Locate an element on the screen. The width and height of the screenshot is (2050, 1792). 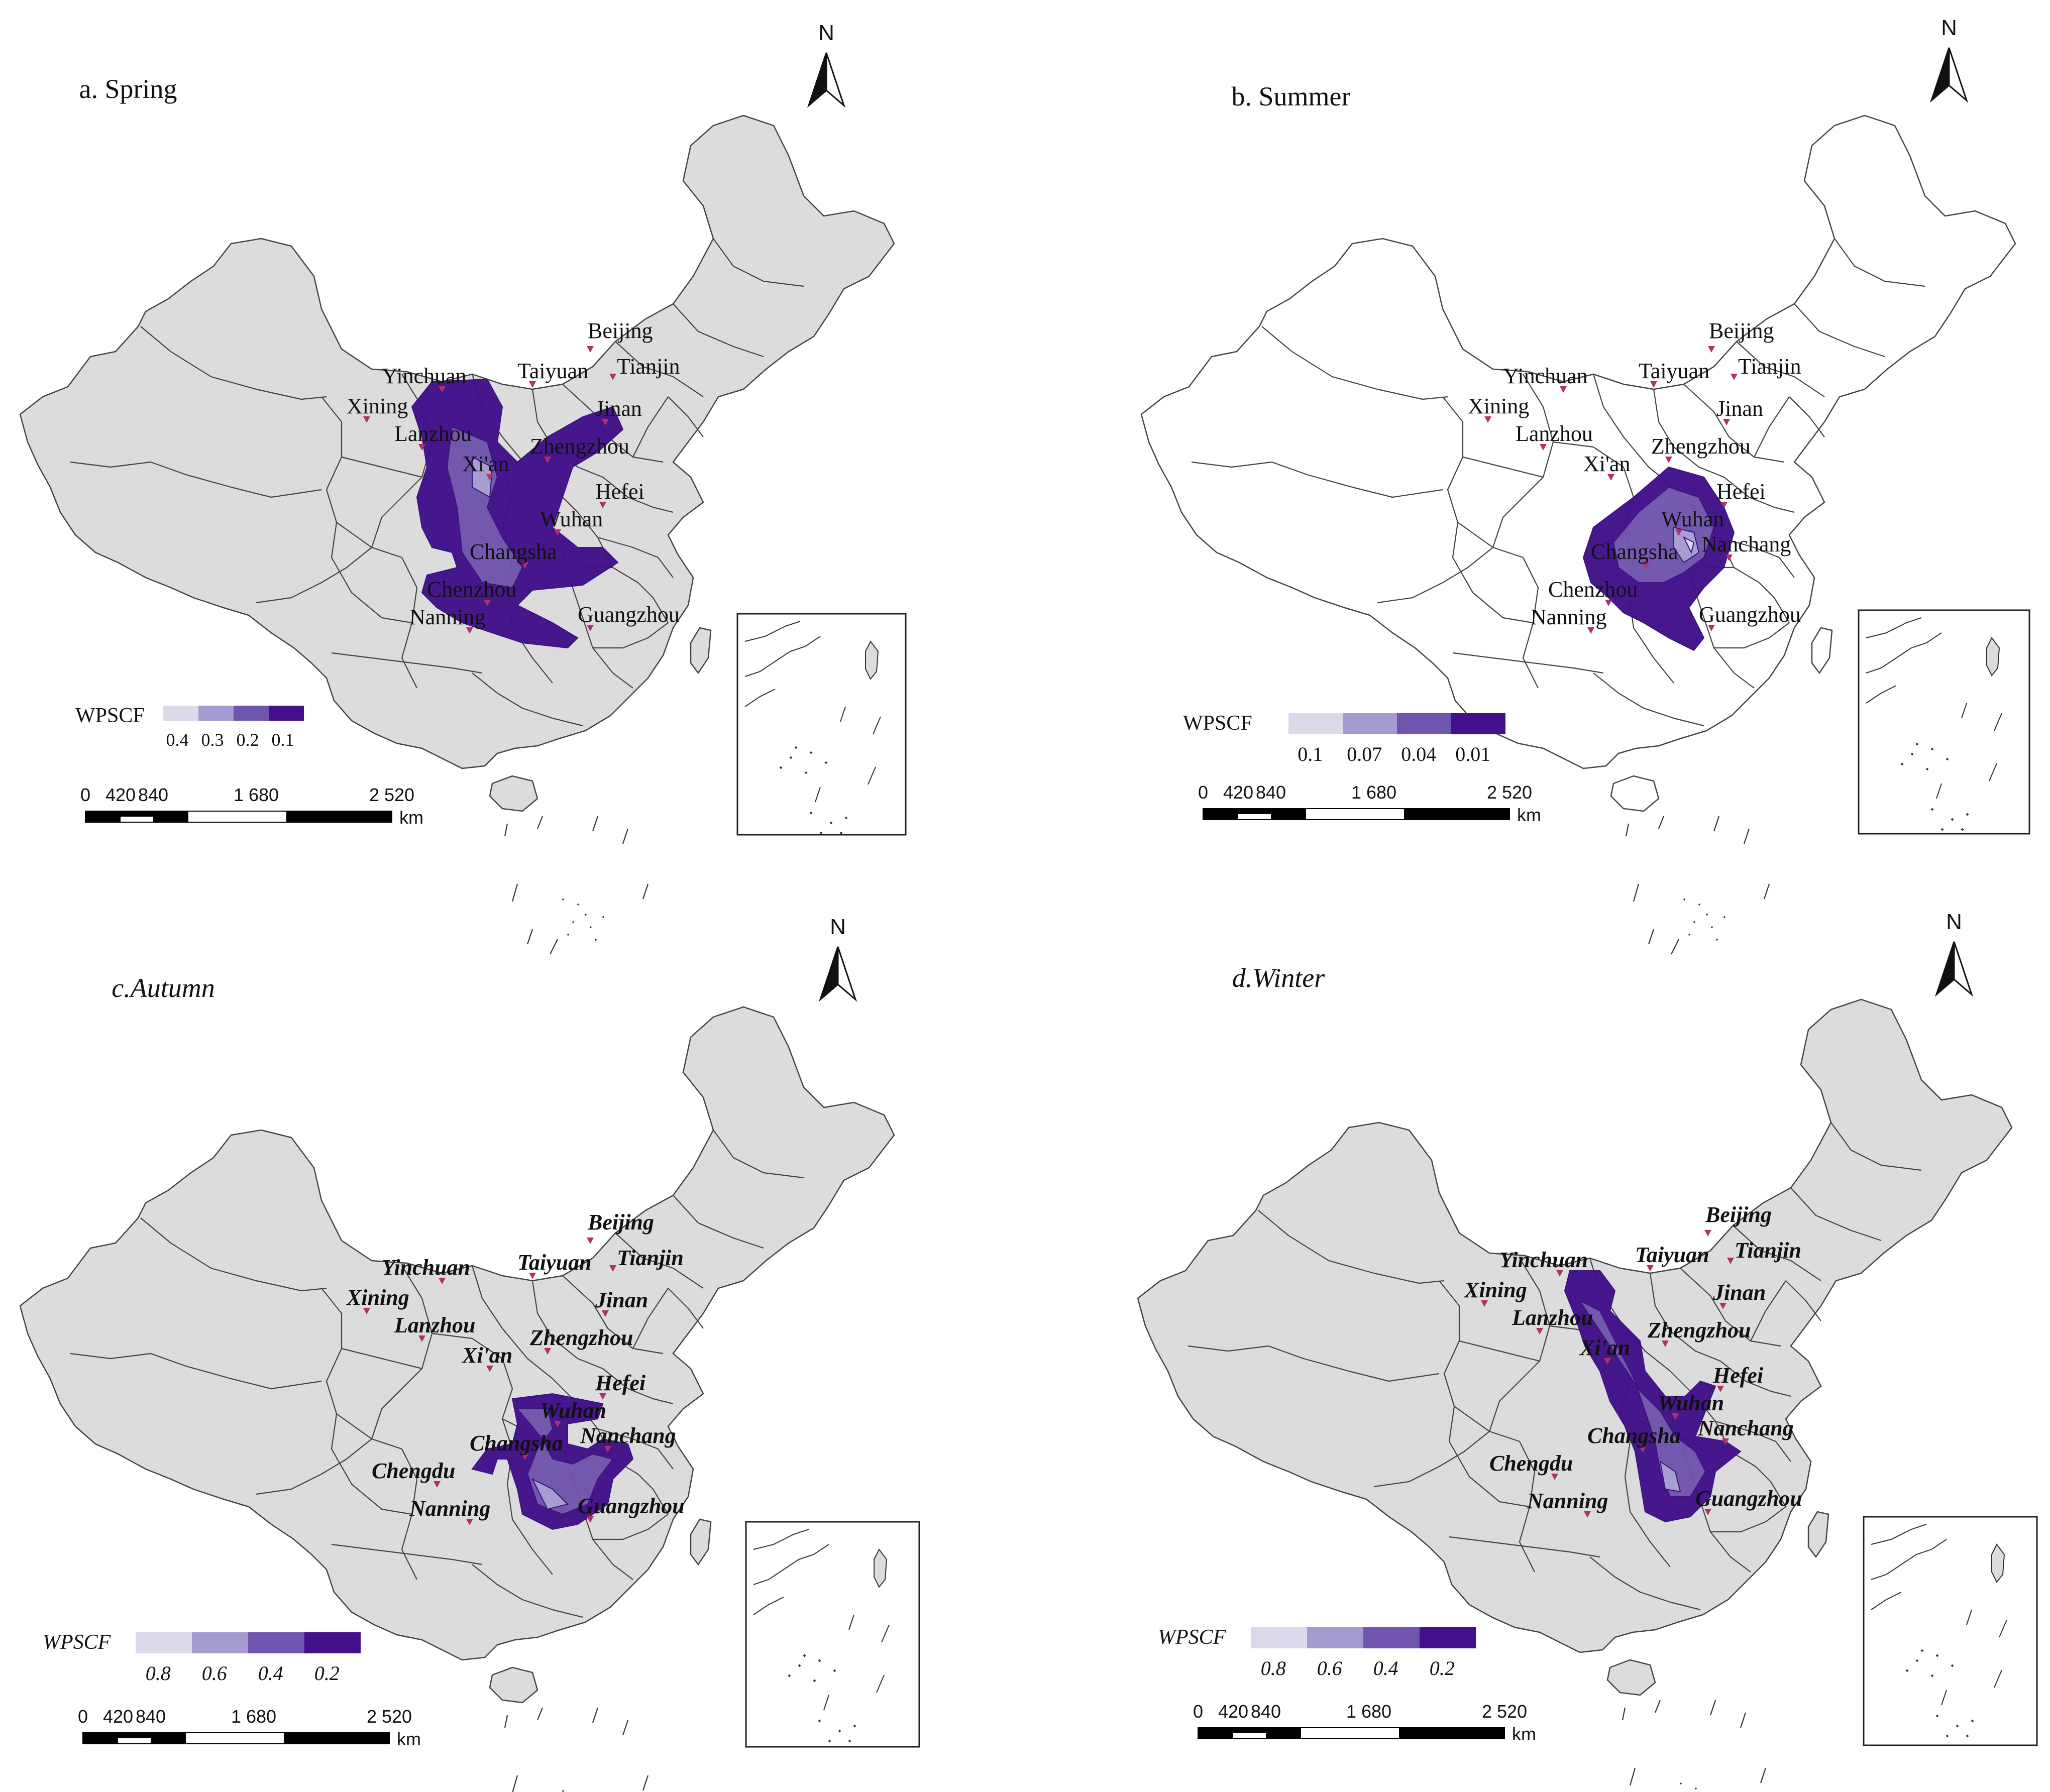
legend-label: WPSCF is located at coordinates (77, 1642).